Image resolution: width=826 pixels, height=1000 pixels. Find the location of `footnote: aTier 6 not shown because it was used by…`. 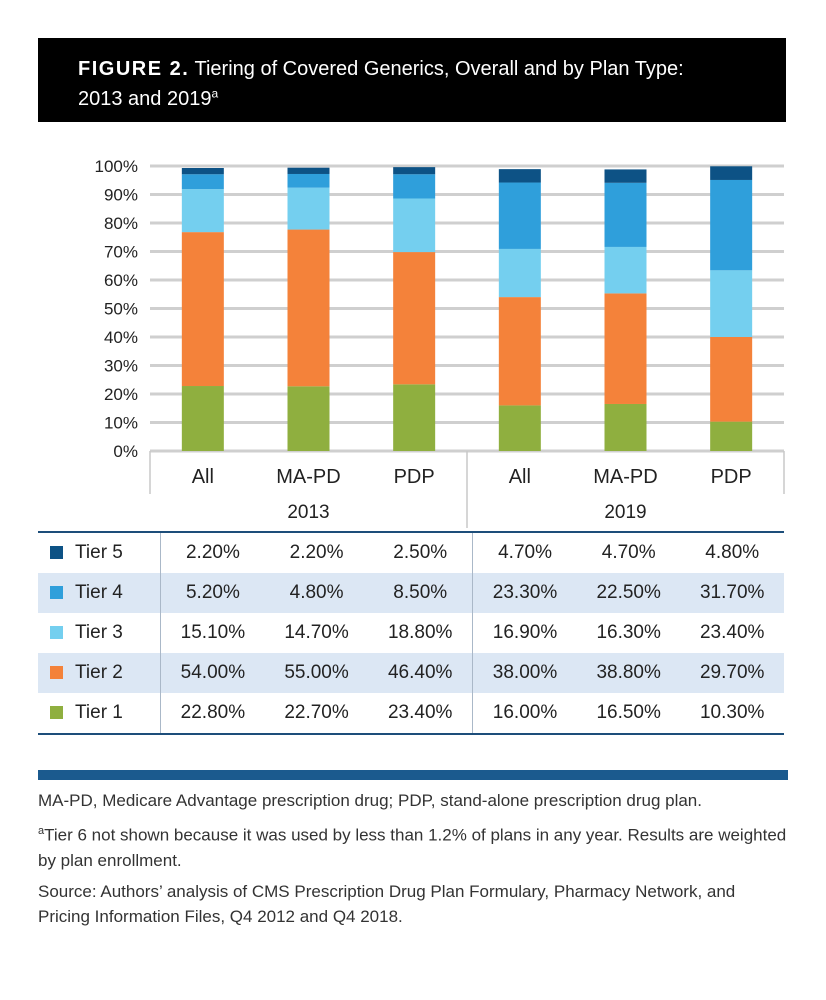

footnote: aTier 6 not shown because it was used by… is located at coordinates (413, 846).